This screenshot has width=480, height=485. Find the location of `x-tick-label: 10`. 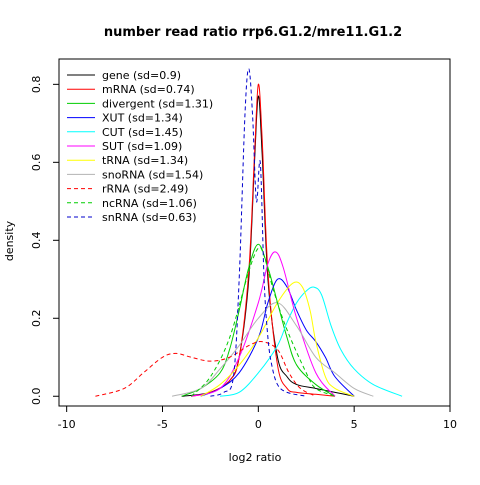

x-tick-label: 10 is located at coordinates (450, 424).